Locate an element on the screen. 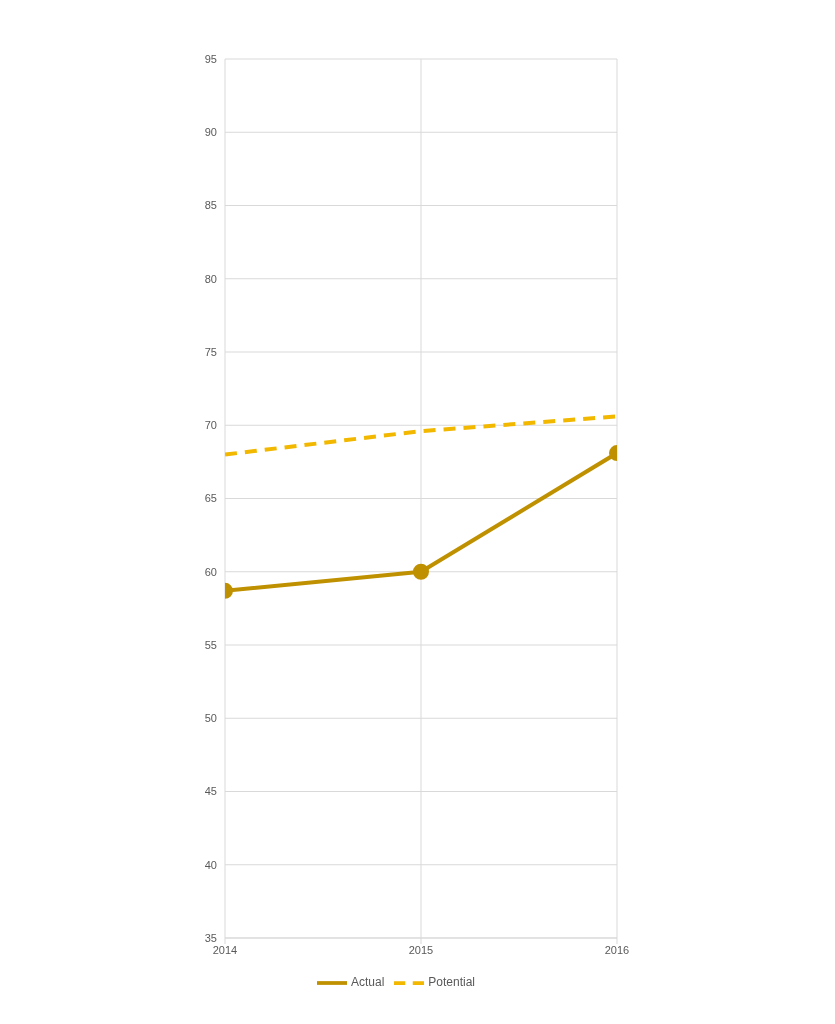 The image size is (835, 1024). y-tick-label: 65 is located at coordinates (210, 498).